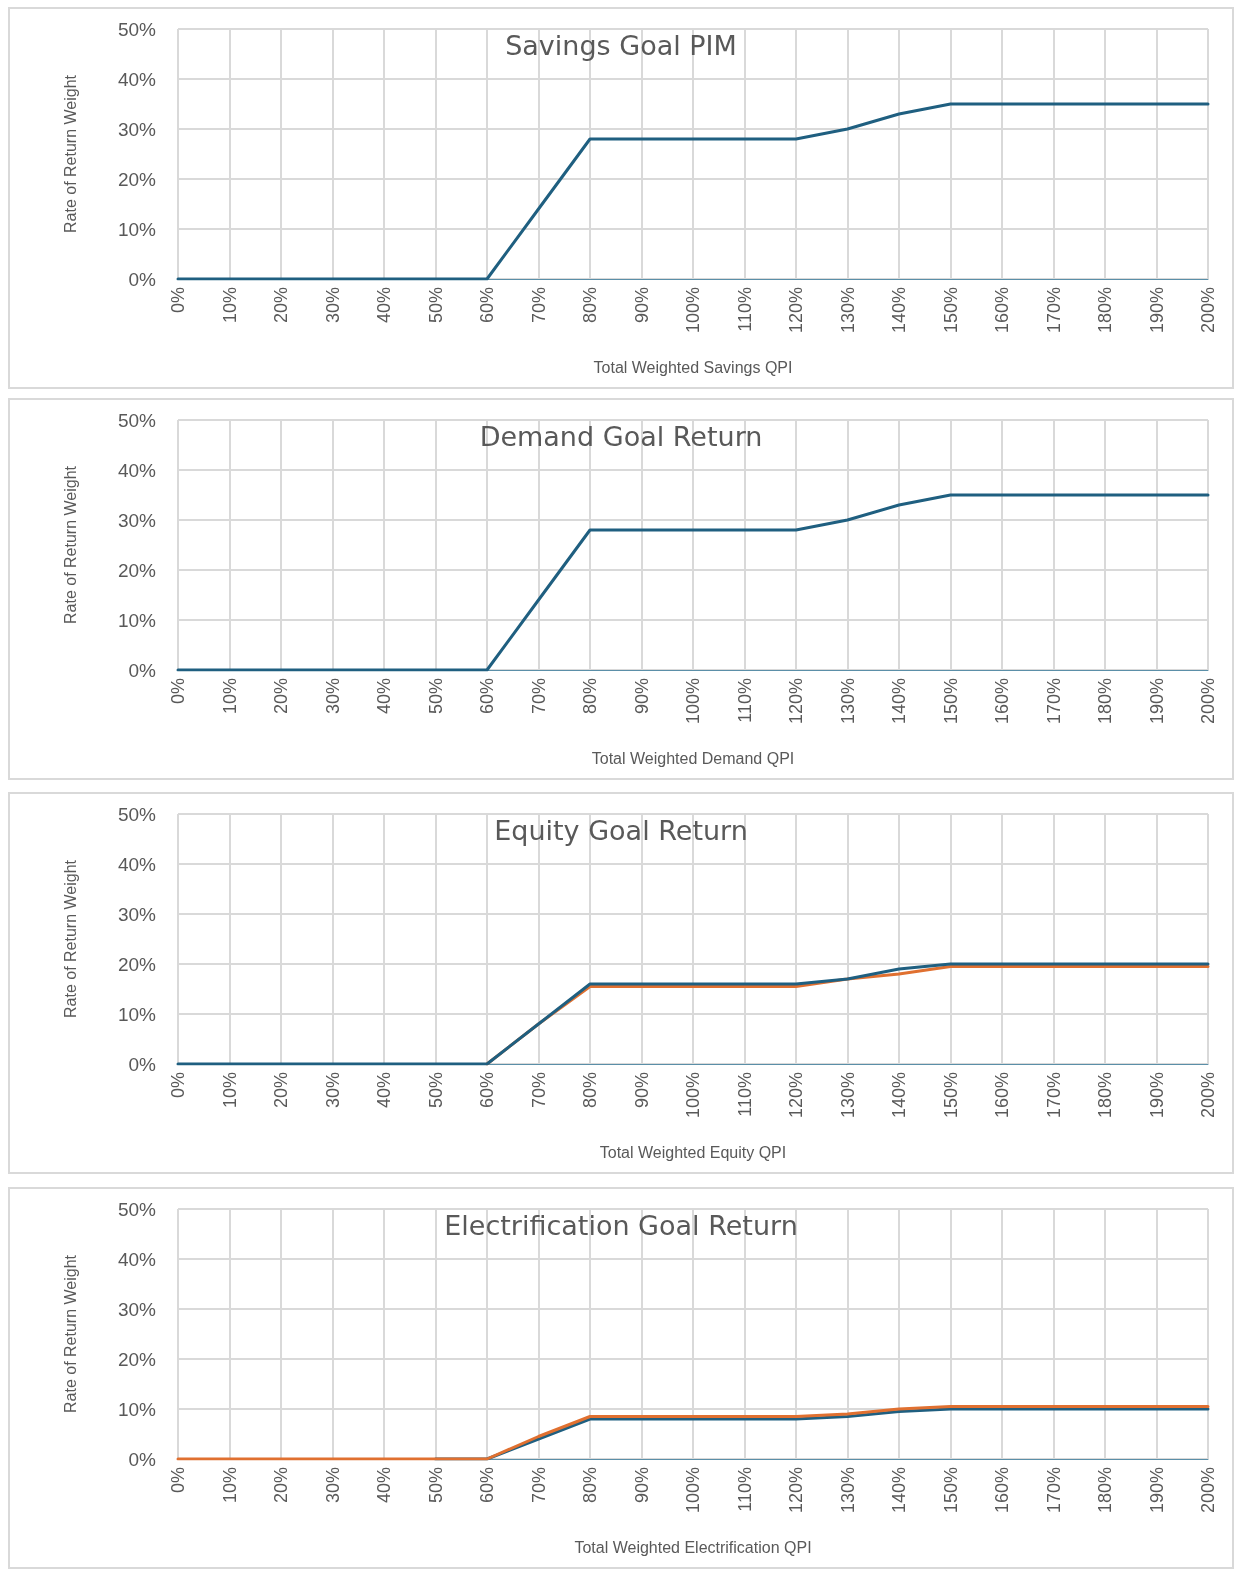 Image resolution: width=1236 pixels, height=1581 pixels. I want to click on chart-title: Electrification Goal Return, so click(621, 1225).